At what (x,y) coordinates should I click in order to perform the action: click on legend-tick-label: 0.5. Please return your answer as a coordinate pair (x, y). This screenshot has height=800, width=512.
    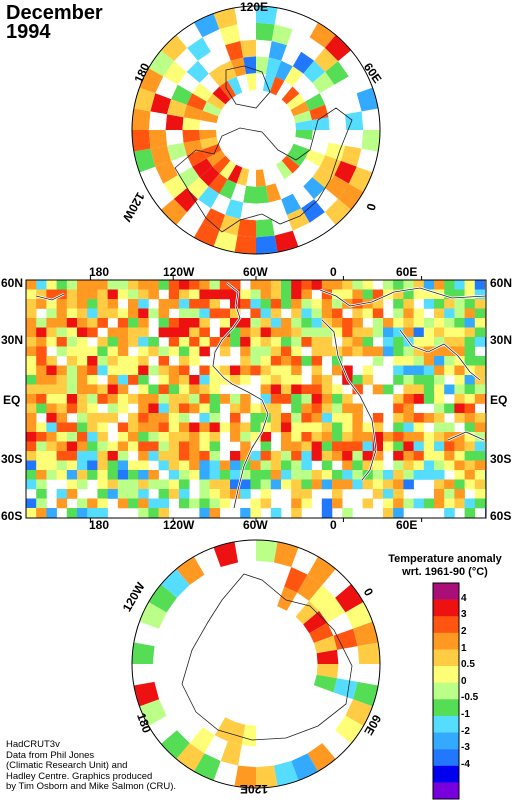
    Looking at the image, I should click on (468, 665).